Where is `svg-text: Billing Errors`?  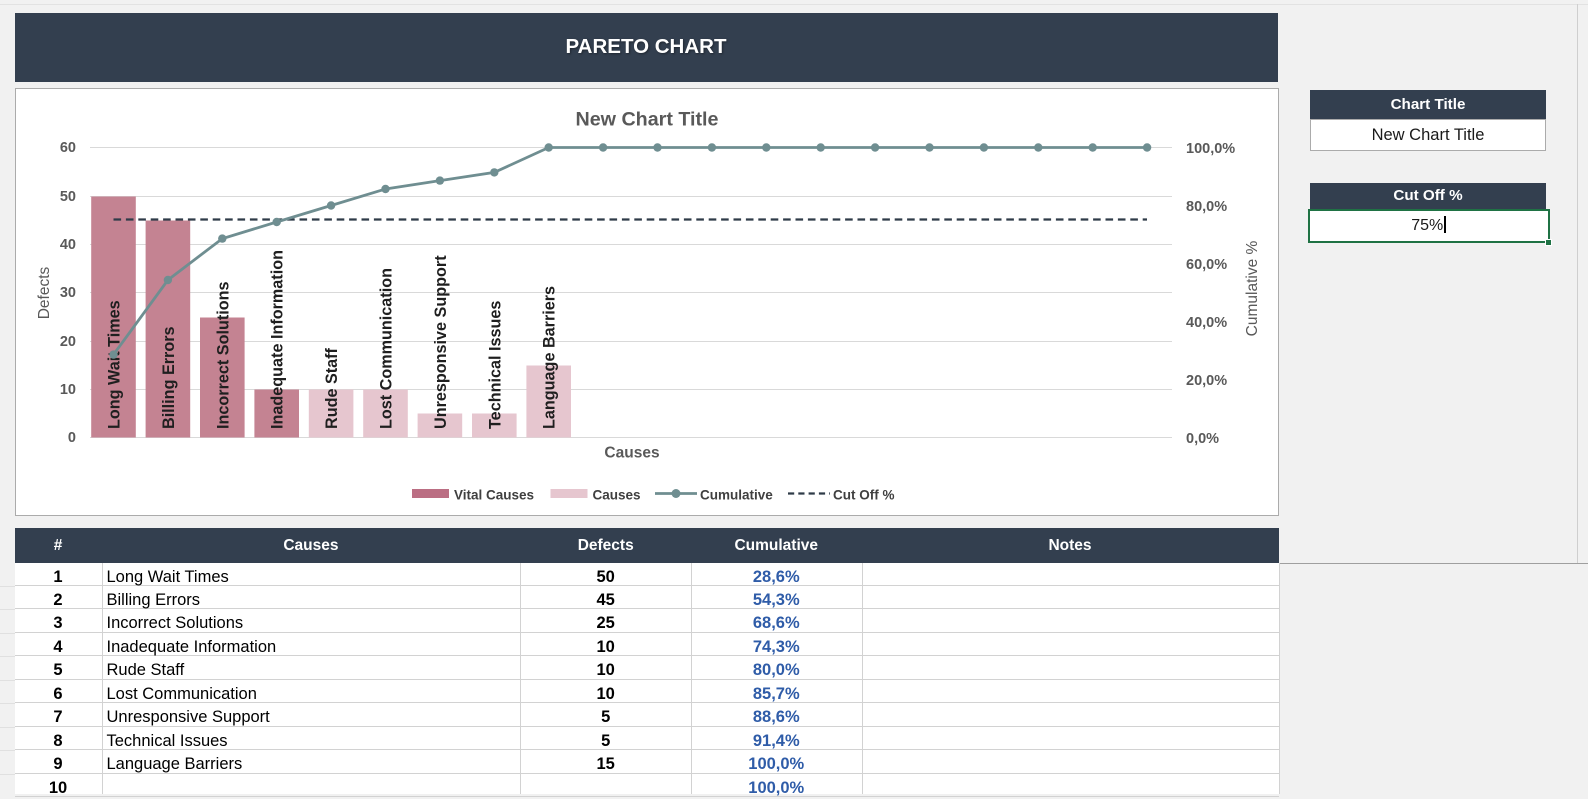
svg-text: Billing Errors is located at coordinates (168, 377).